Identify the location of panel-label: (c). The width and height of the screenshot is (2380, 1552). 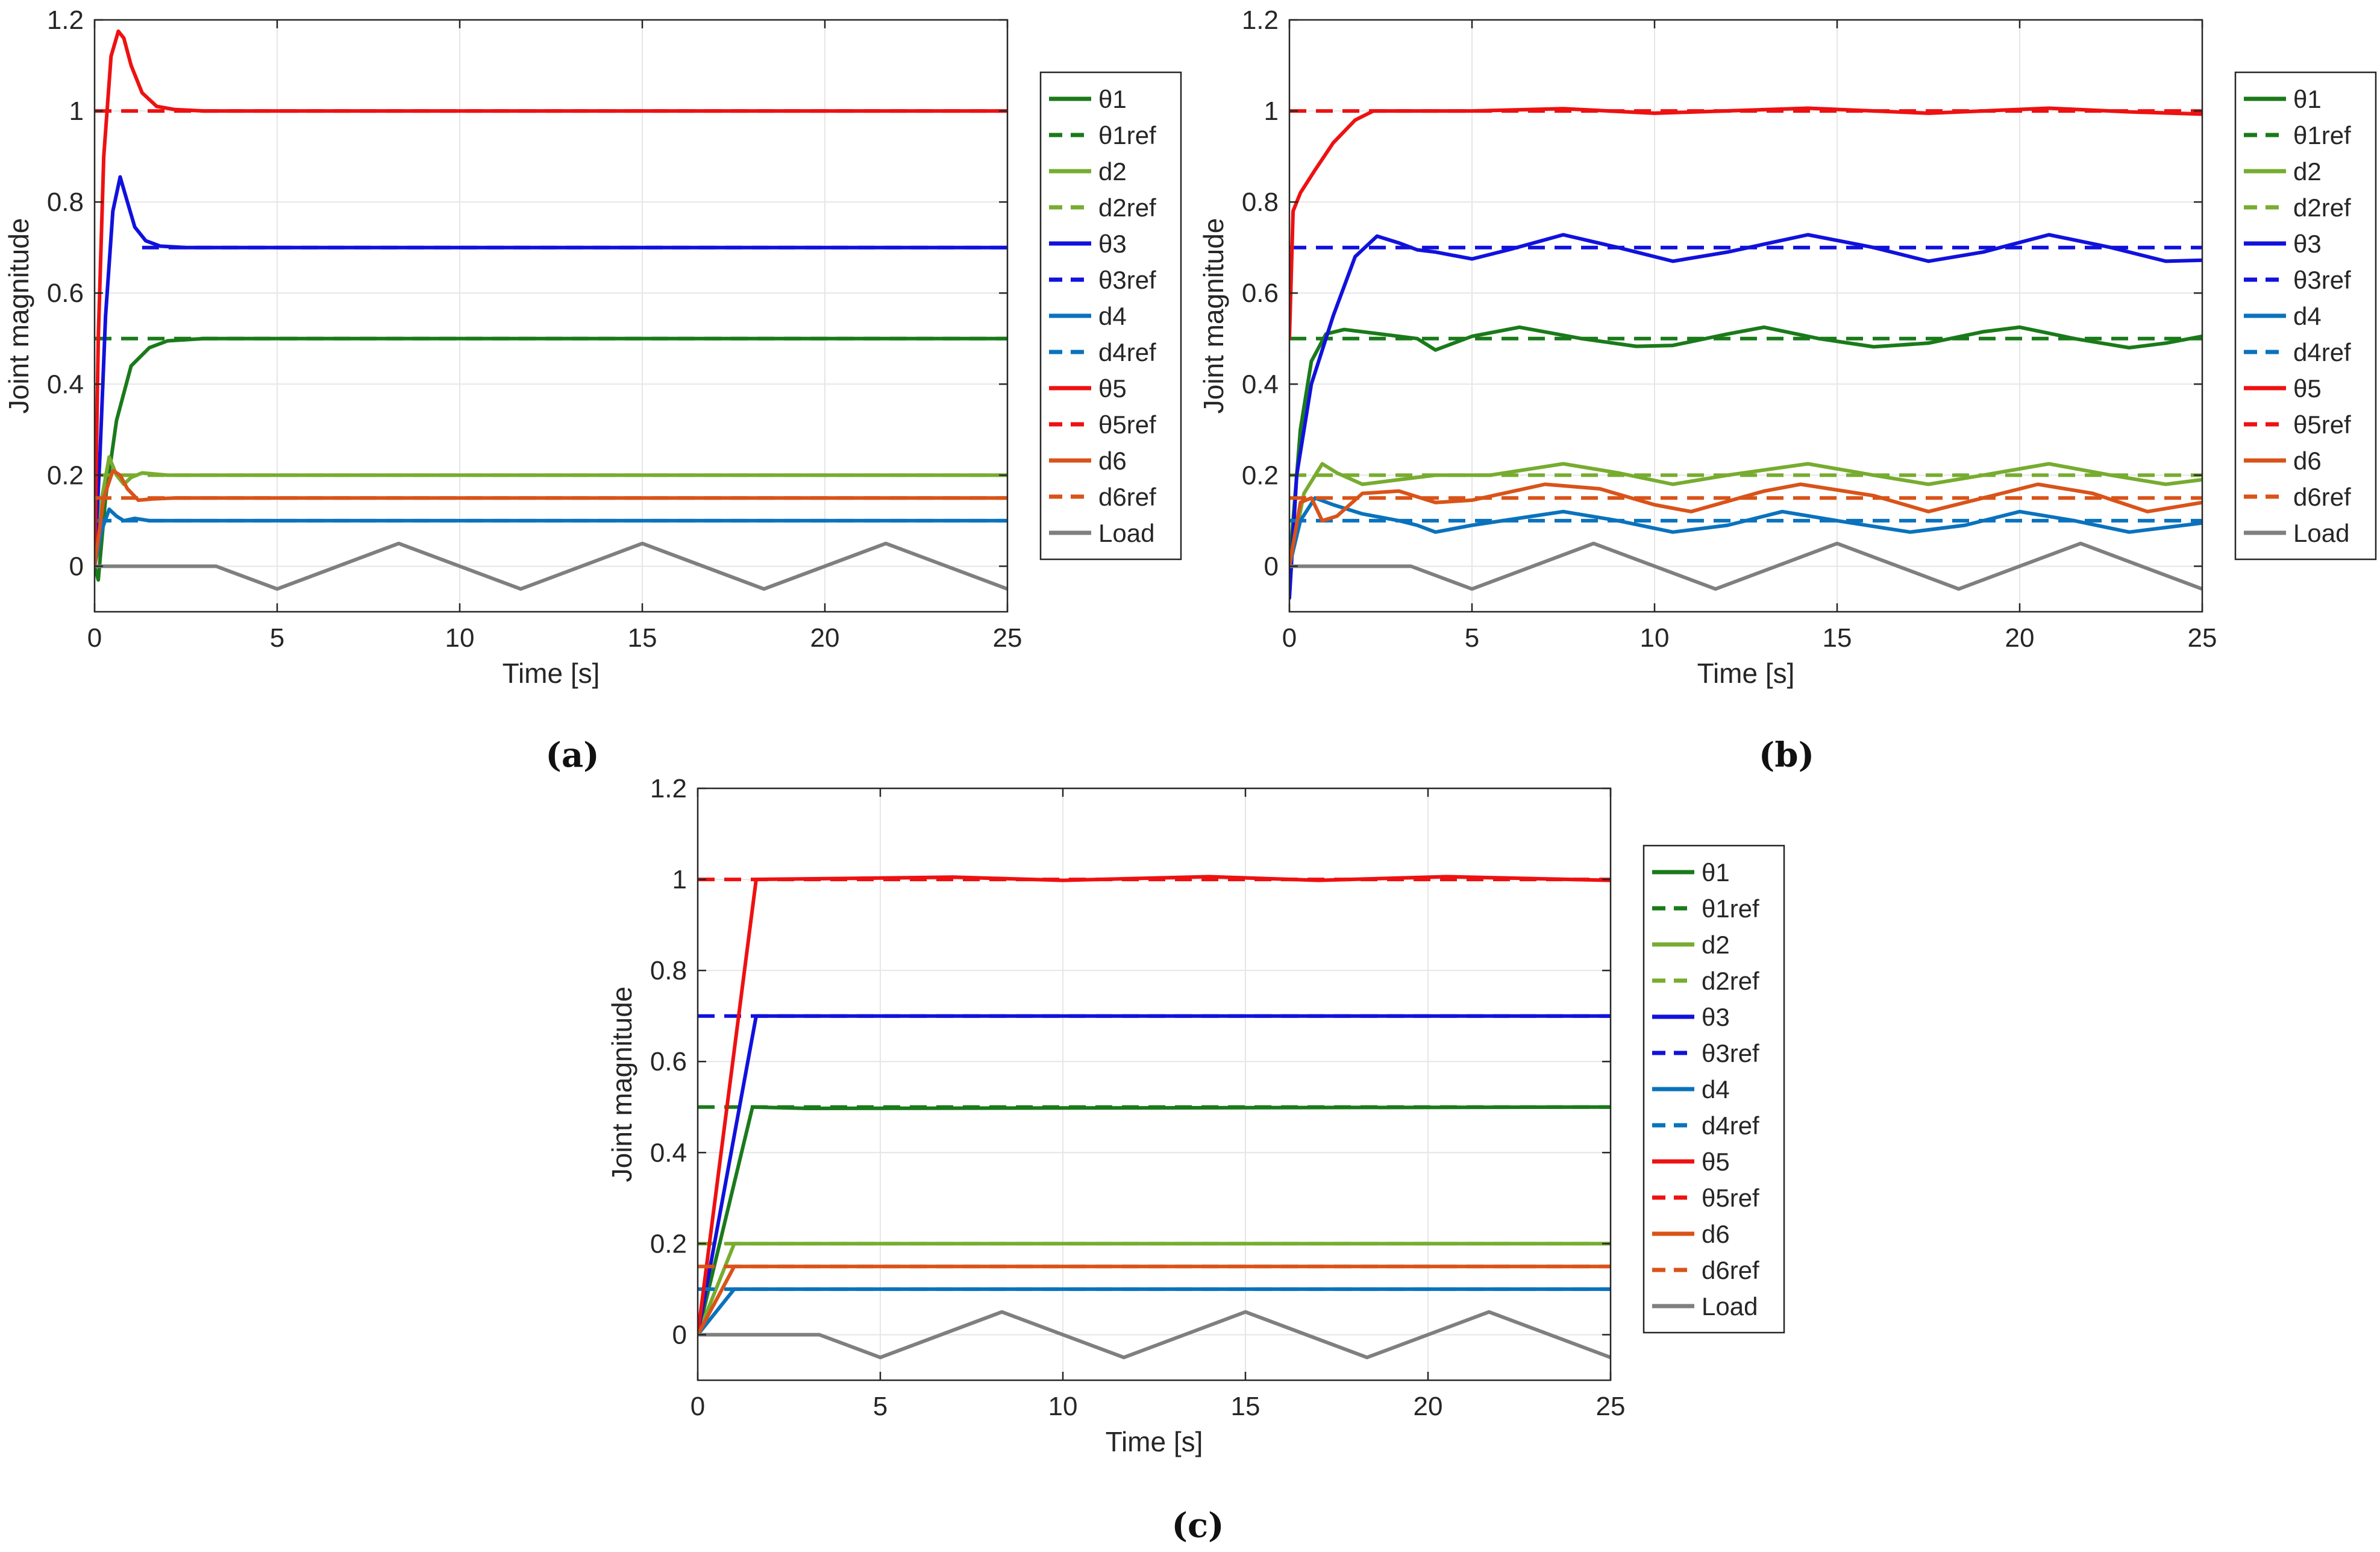
(1197, 1525).